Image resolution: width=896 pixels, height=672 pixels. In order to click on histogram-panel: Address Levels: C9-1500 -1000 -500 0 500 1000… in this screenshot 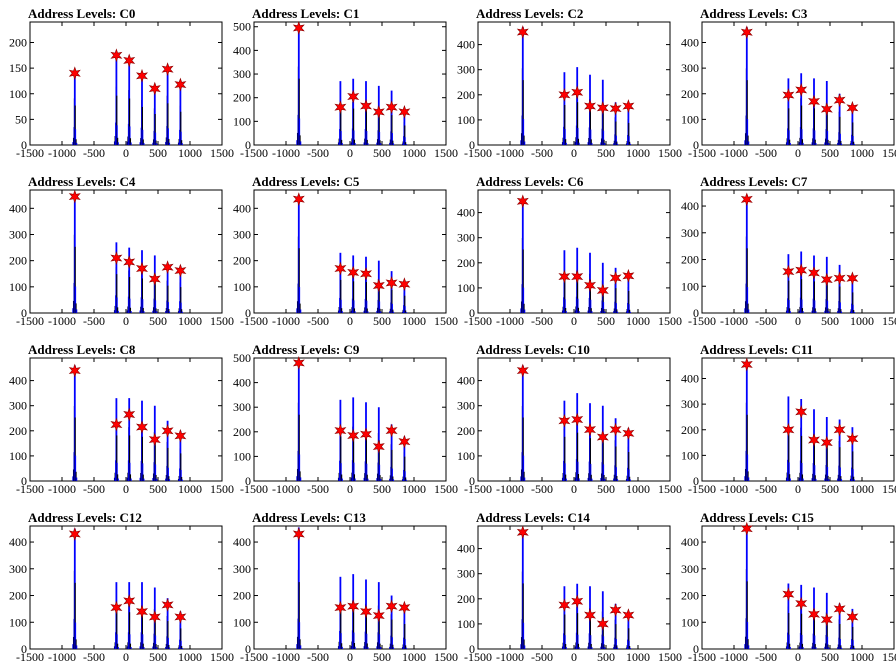, I will do `click(345, 419)`.